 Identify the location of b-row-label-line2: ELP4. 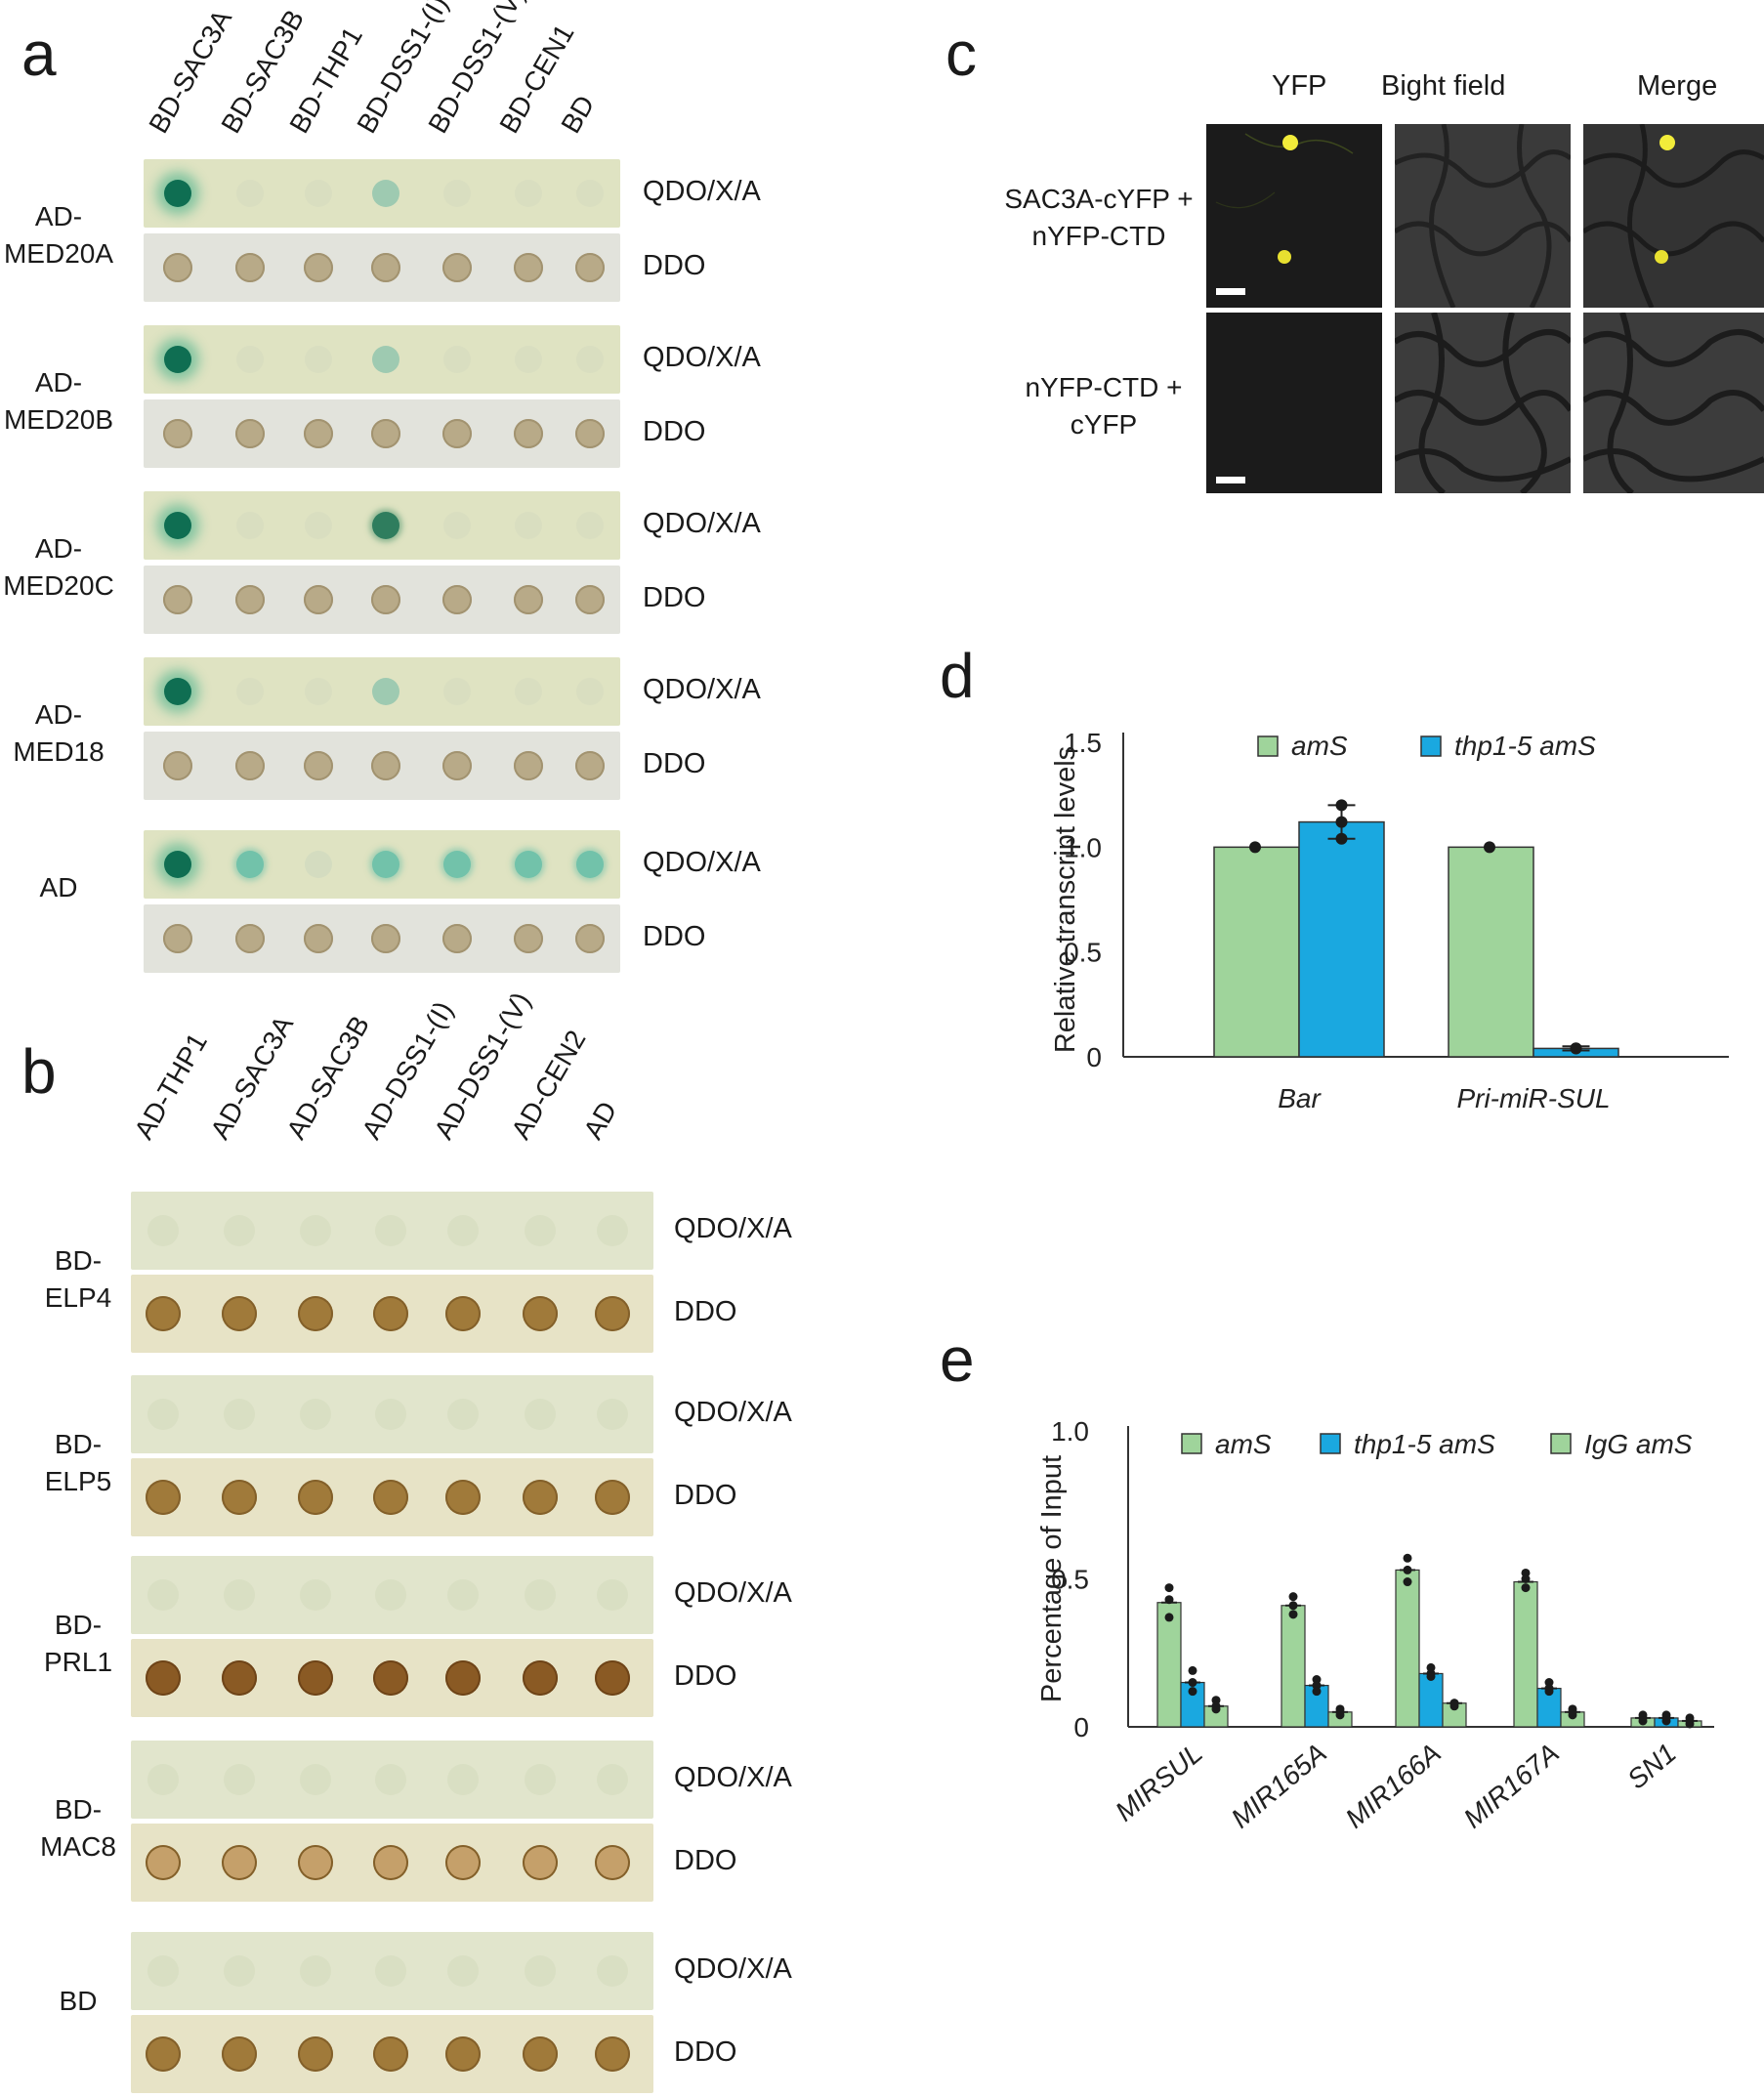
(78, 1298).